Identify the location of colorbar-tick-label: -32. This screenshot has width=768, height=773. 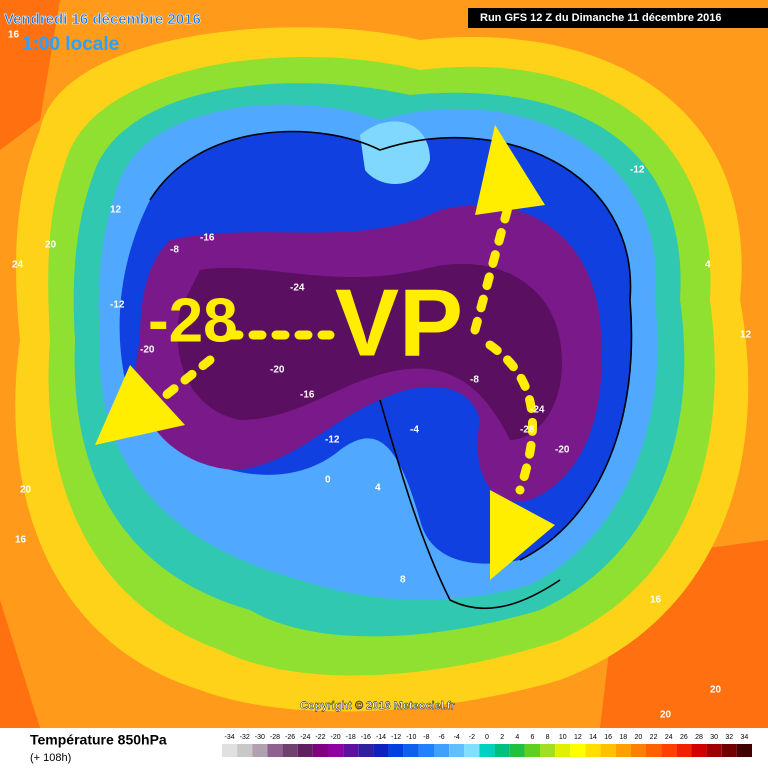
(245, 737).